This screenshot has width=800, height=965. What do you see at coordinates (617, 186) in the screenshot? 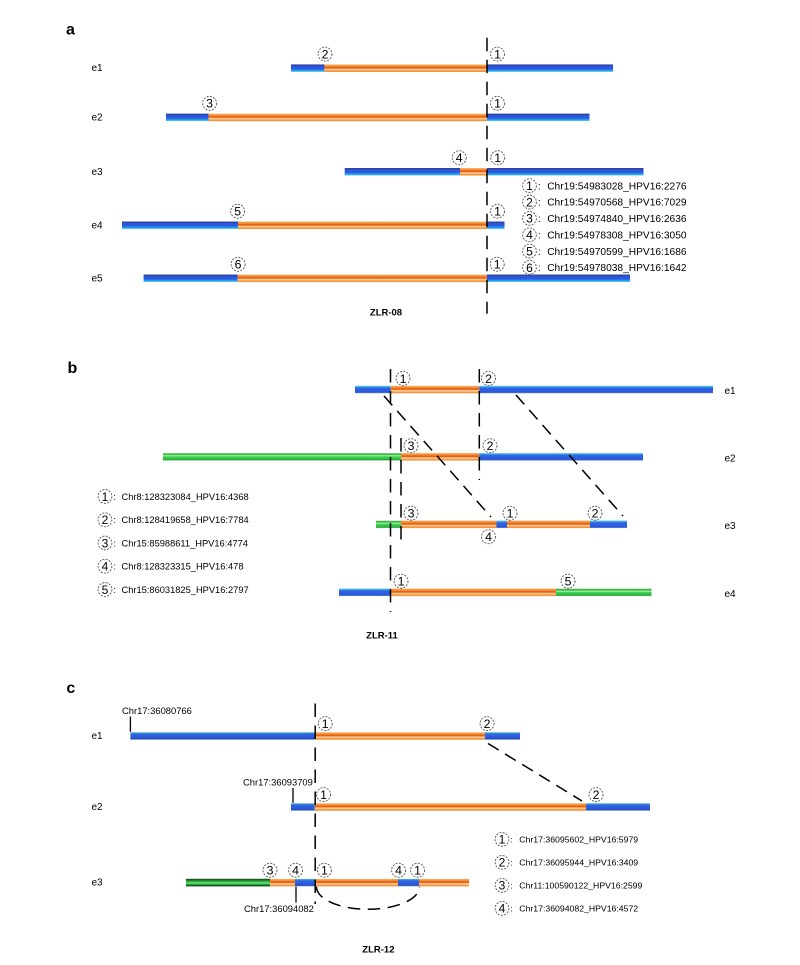
I see `svg-text: Chr19:54983028_HPV16:2276` at bounding box center [617, 186].